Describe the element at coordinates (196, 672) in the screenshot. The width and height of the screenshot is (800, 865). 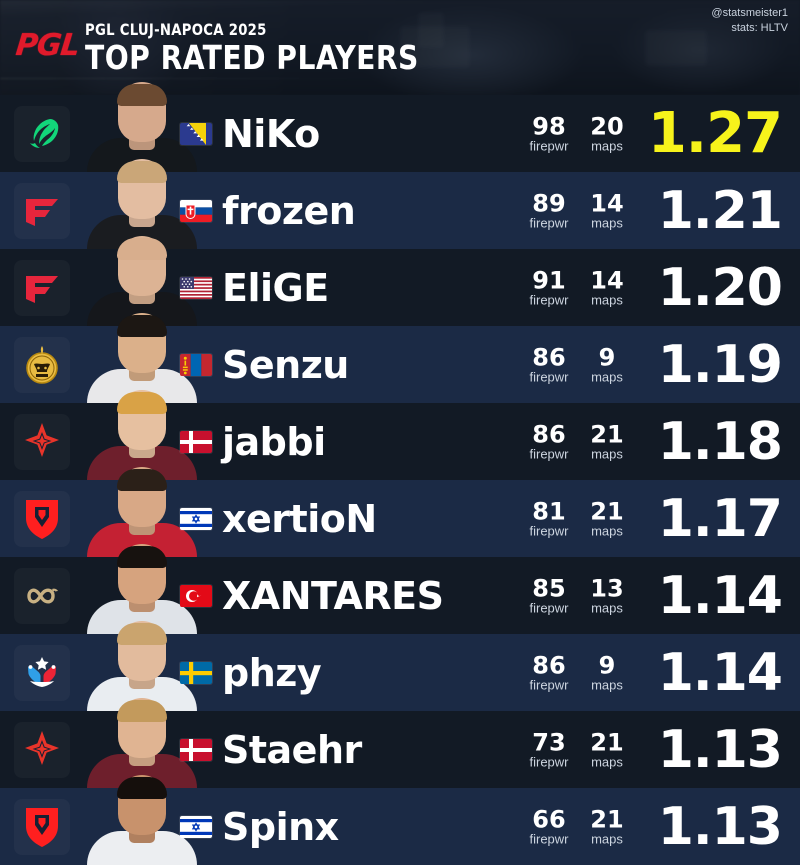
I see `country-flag-se` at that location.